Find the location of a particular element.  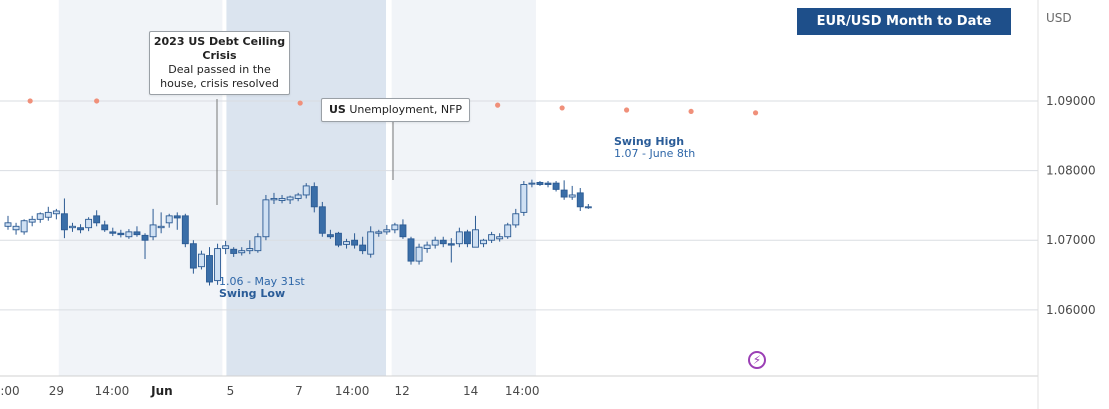

swing-high-label: Swing High 1.07 - June 8th is located at coordinates (654, 148).